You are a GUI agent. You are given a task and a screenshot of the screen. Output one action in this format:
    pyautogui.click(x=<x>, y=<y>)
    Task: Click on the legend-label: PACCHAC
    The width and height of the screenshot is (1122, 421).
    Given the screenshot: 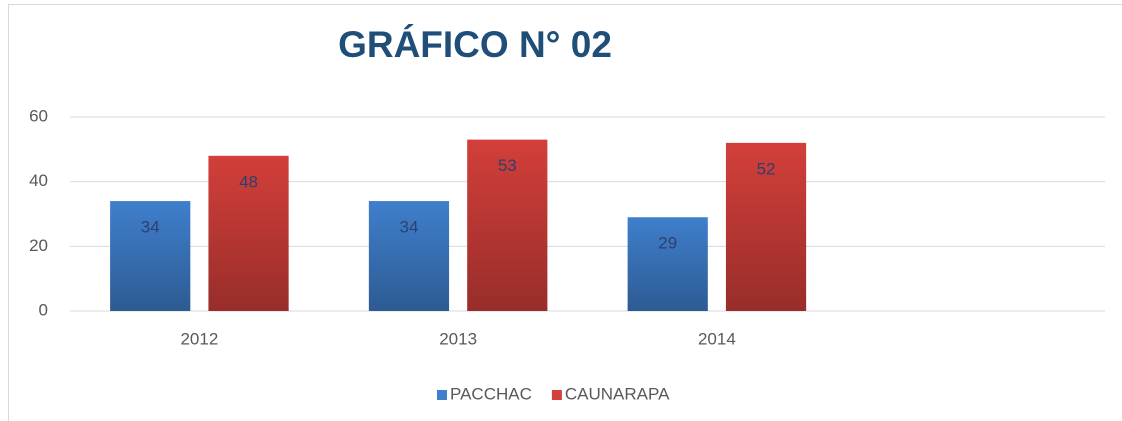 What is the action you would take?
    pyautogui.click(x=491, y=393)
    